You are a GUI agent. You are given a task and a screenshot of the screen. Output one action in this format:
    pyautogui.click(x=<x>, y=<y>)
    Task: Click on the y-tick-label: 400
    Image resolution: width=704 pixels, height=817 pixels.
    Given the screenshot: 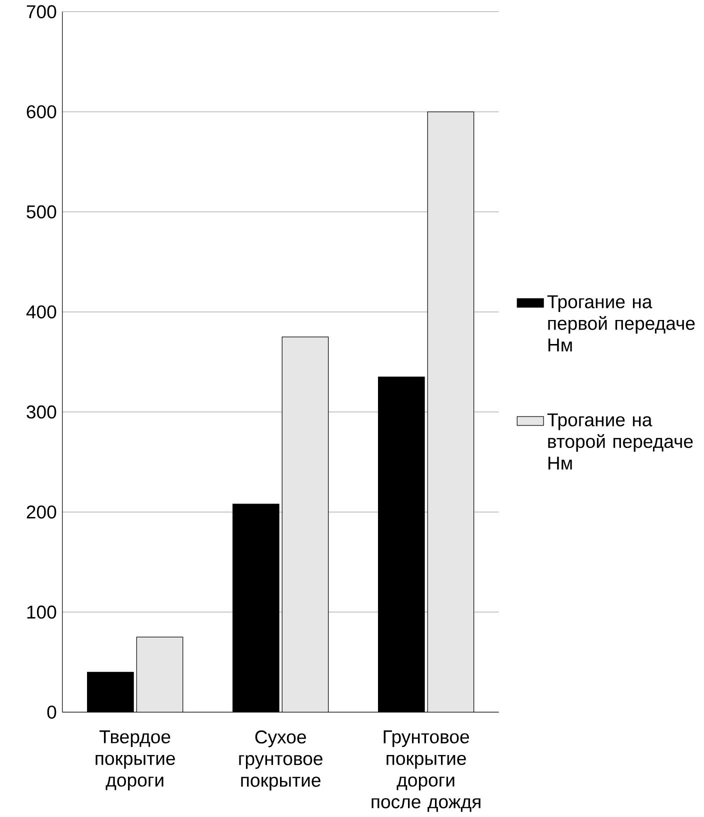 What is the action you would take?
    pyautogui.click(x=41, y=311)
    